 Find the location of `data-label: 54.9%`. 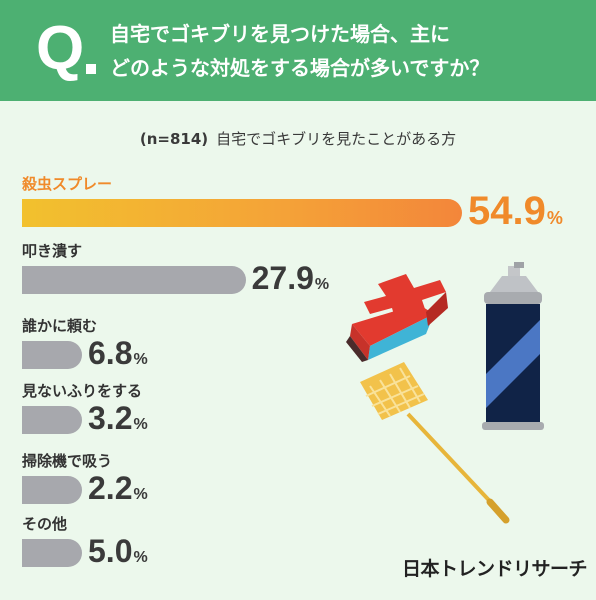

data-label: 54.9% is located at coordinates (515, 211).